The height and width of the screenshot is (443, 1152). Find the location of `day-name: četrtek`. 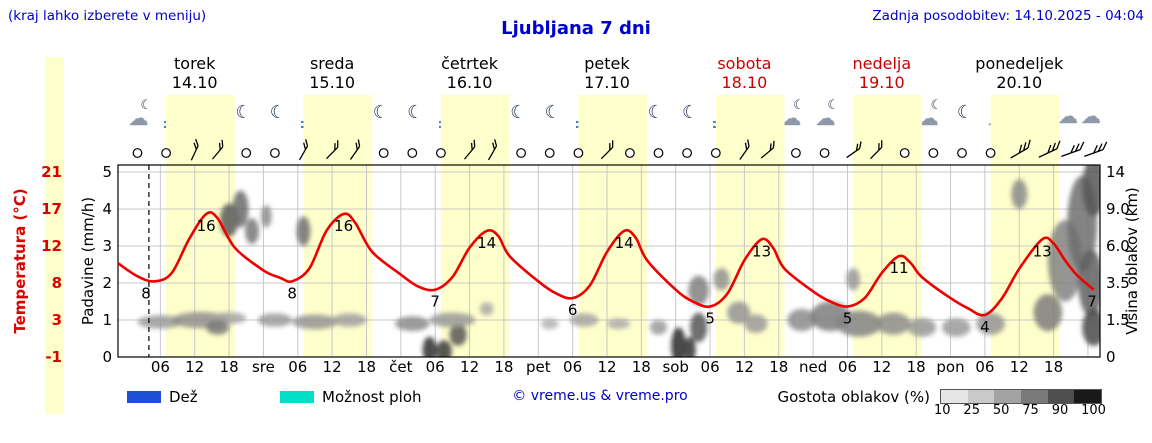

day-name: četrtek is located at coordinates (469, 63).